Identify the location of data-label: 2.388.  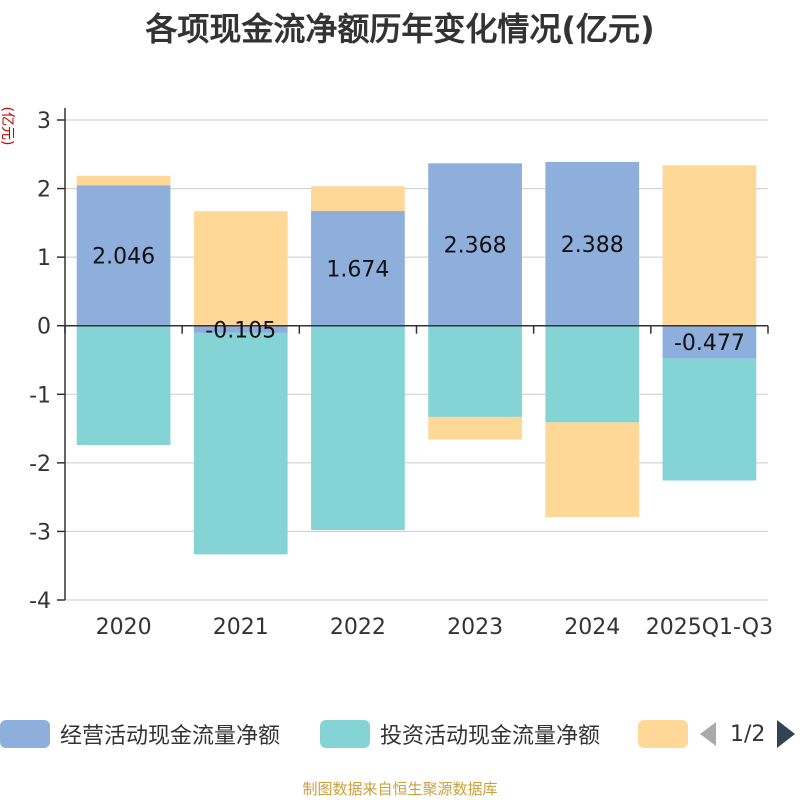
(592, 245).